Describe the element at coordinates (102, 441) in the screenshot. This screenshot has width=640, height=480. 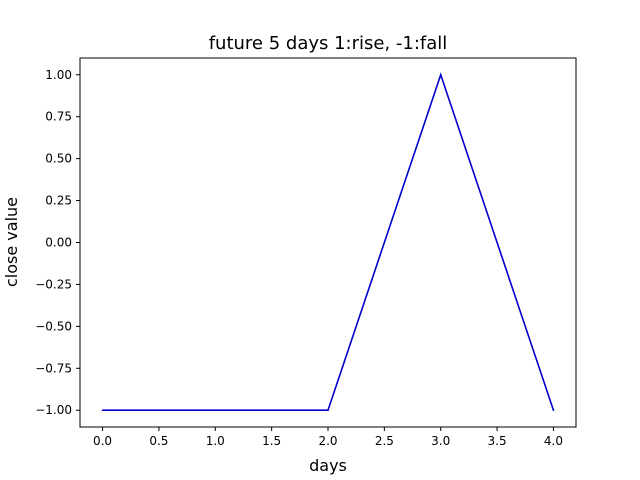
I see `x-tick-label: 0.0` at that location.